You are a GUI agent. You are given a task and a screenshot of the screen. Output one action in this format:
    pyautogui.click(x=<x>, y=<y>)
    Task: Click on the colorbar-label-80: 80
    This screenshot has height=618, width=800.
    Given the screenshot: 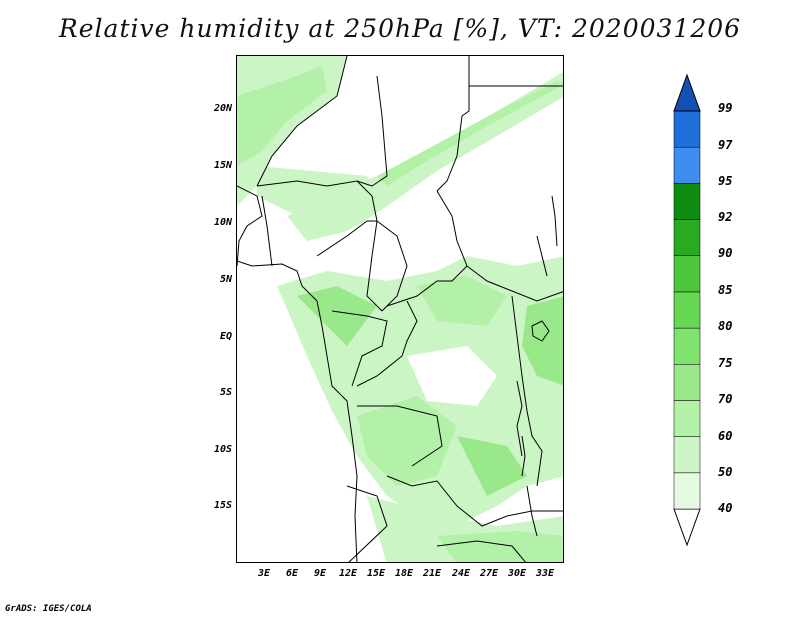 What is the action you would take?
    pyautogui.click(x=725, y=326)
    